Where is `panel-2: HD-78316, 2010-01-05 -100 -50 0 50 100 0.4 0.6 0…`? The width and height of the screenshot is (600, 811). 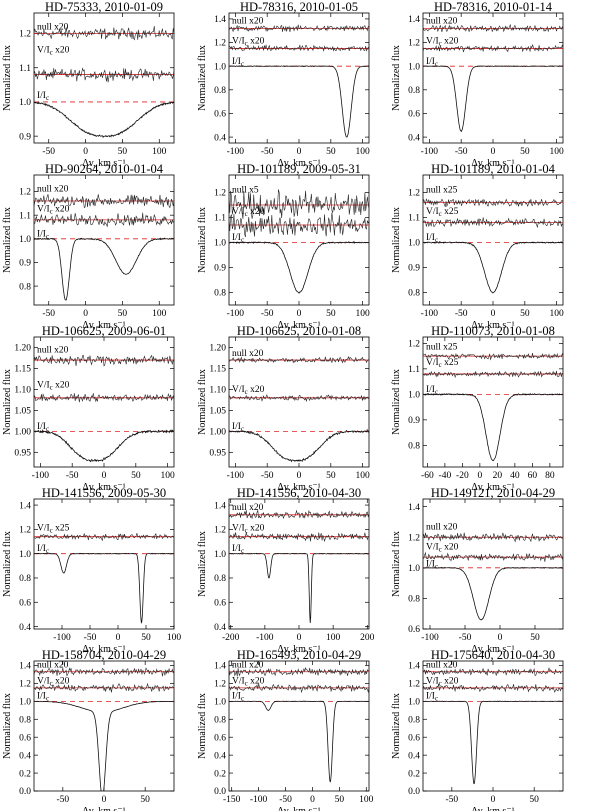
panel-2: HD-78316, 2010-01-05 -100 -50 0 50 100 0.4 0.6 0… is located at coordinates (283, 84).